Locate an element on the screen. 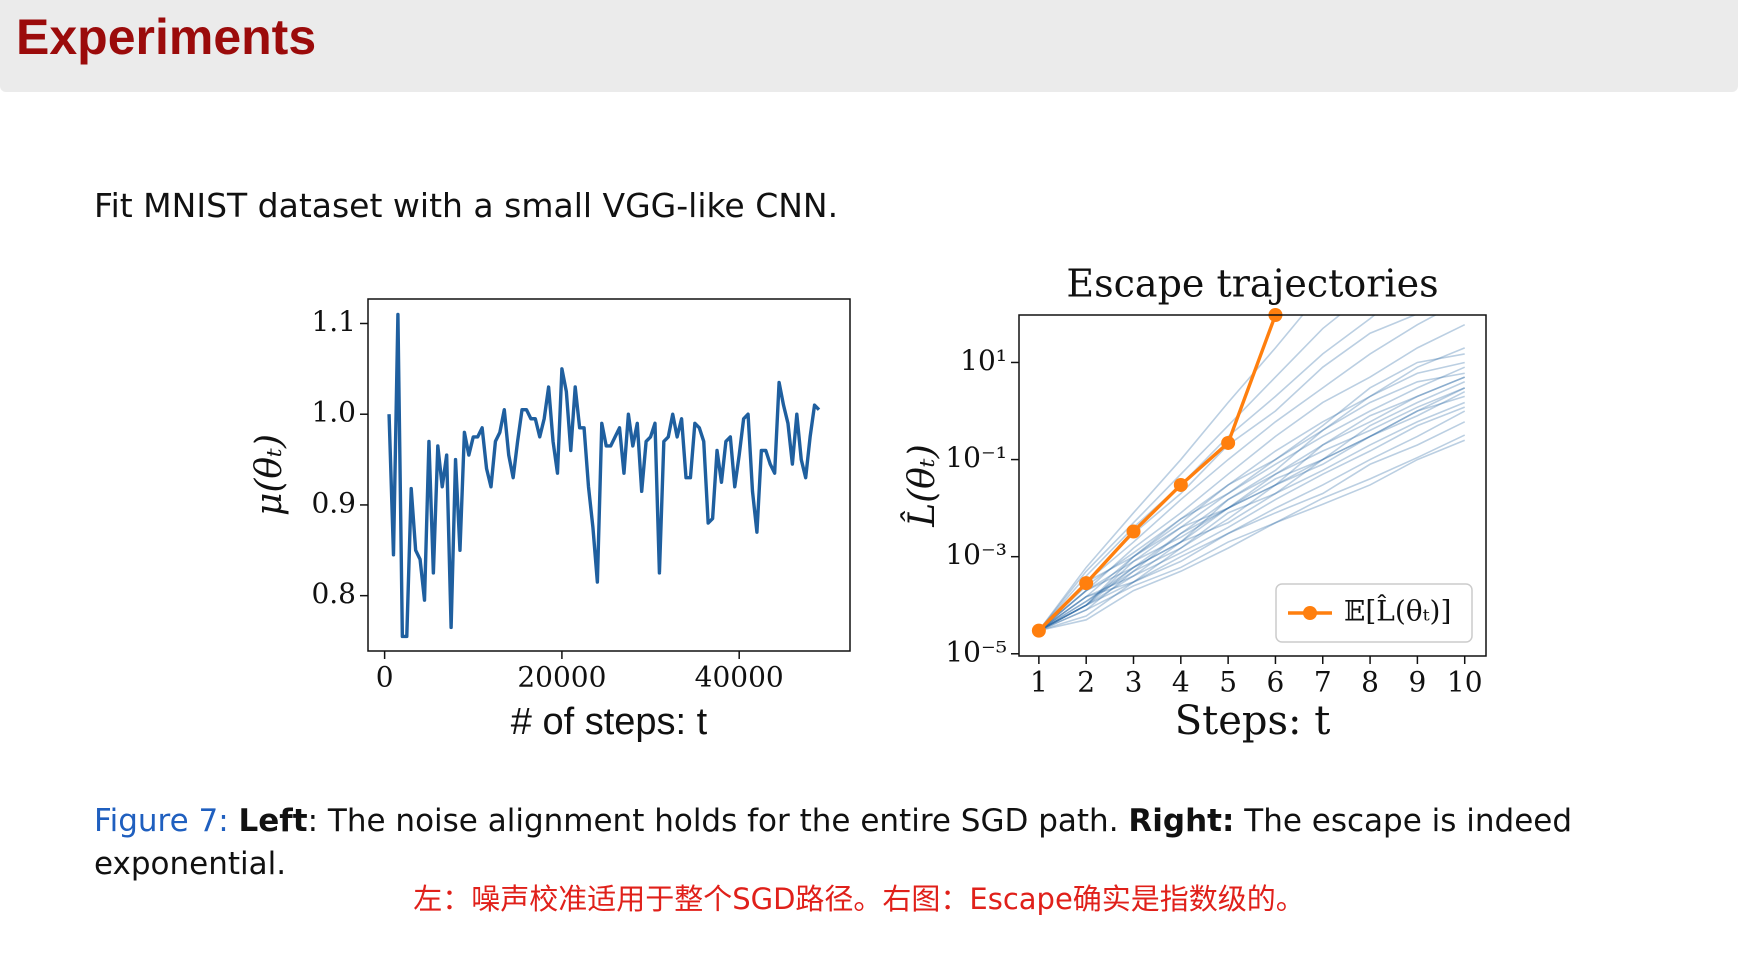 Image resolution: width=1738 pixels, height=962 pixels. x-axis-label: # of steps: t is located at coordinates (609, 722).